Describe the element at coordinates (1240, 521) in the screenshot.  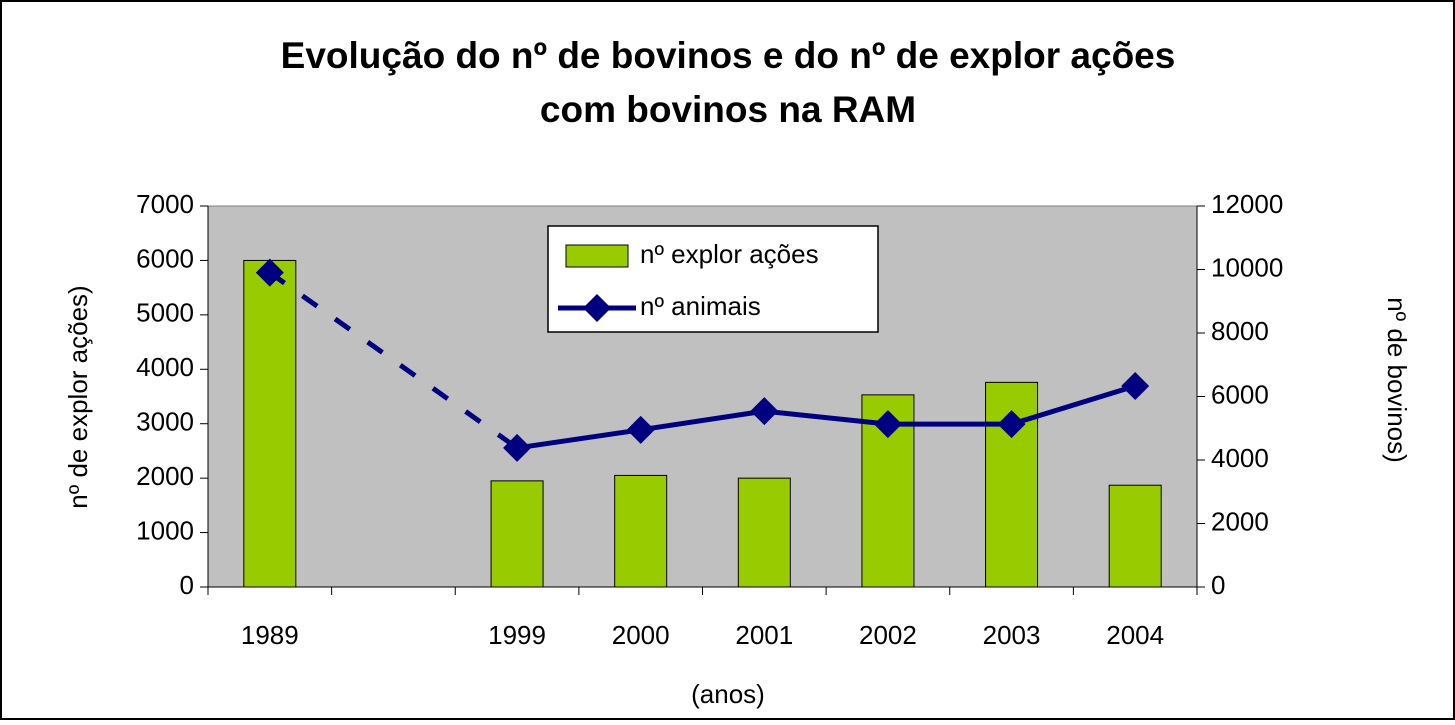
I see `y2-tick-label: 2000` at that location.